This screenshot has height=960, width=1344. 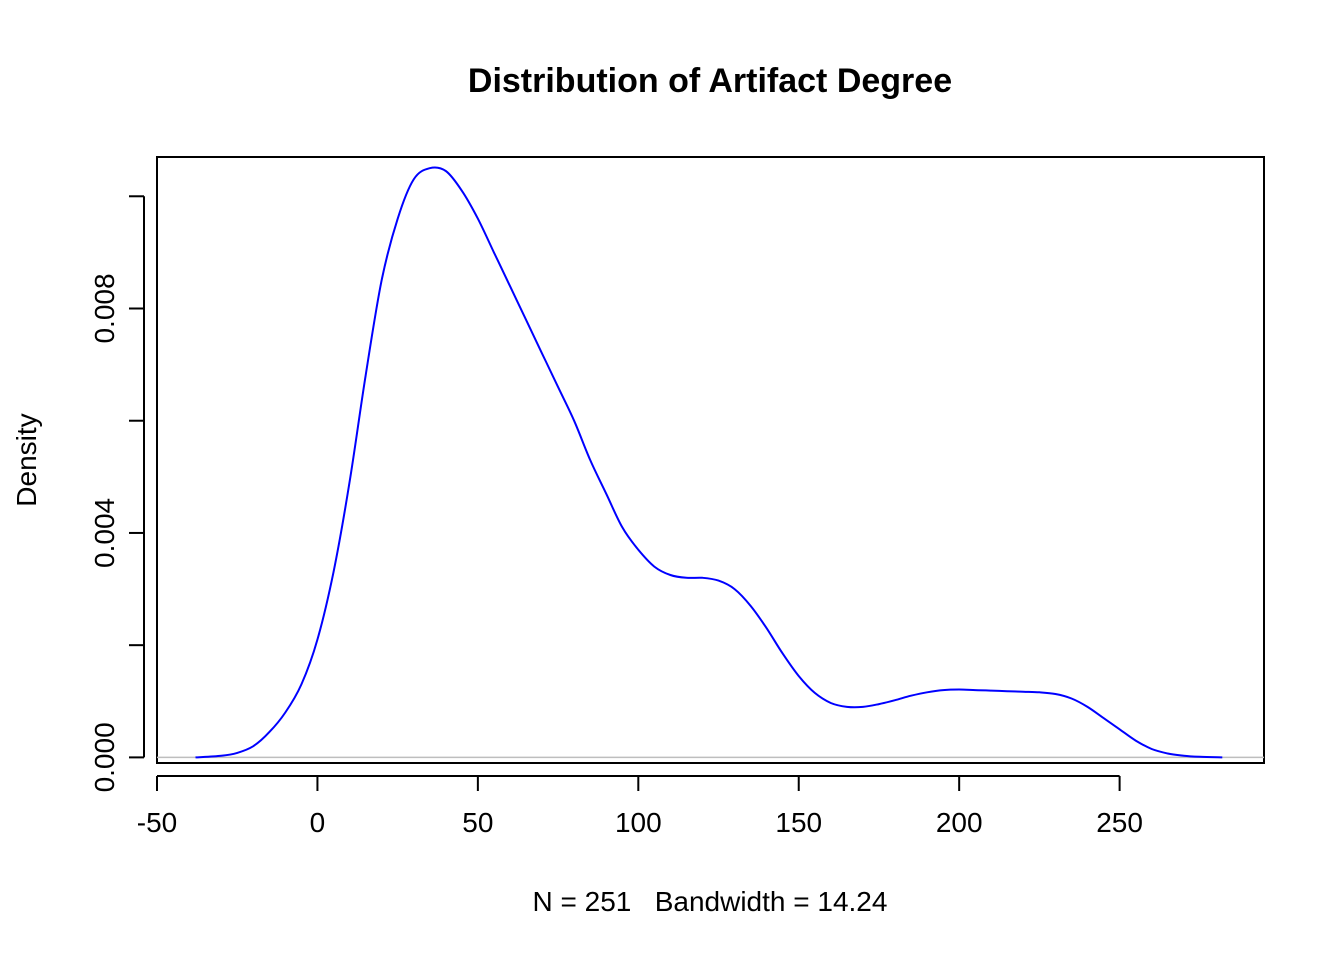 What do you see at coordinates (710, 901) in the screenshot?
I see `x-axis-label: N = 251 Bandwidth = 14.24` at bounding box center [710, 901].